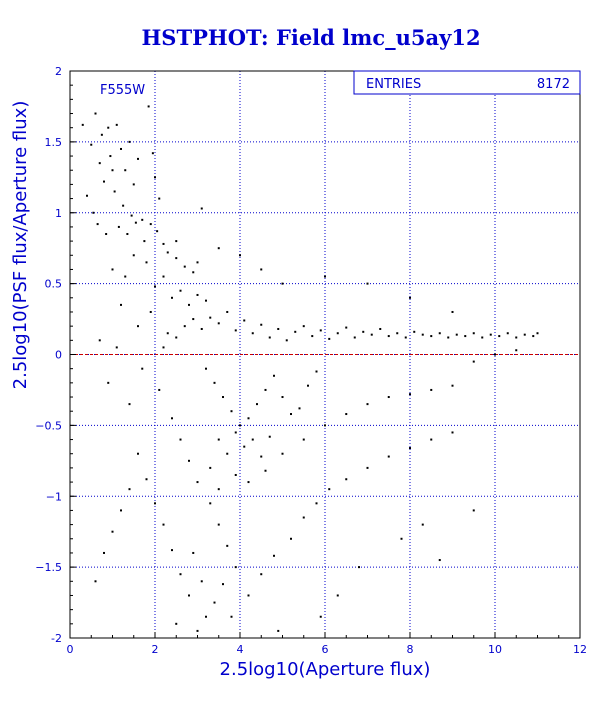  I want to click on stats-label: ENTRIES, so click(393, 84).